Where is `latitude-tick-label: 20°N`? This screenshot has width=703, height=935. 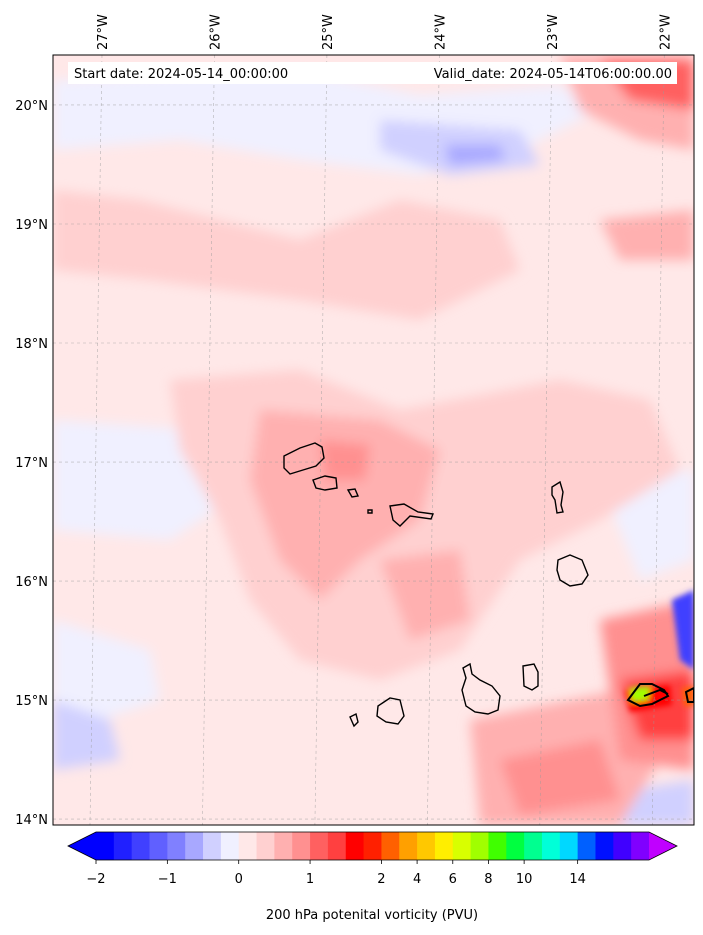 latitude-tick-label: 20°N is located at coordinates (31, 106).